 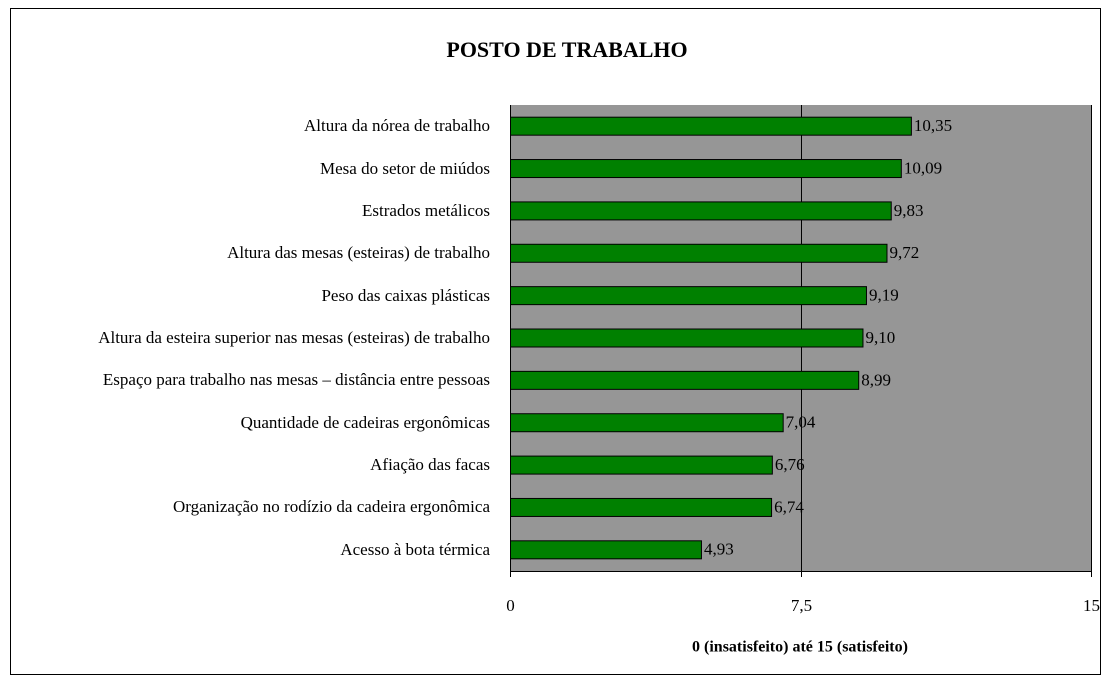 I want to click on chart-title: POSTO DE TRABALHO, so click(x=566, y=49).